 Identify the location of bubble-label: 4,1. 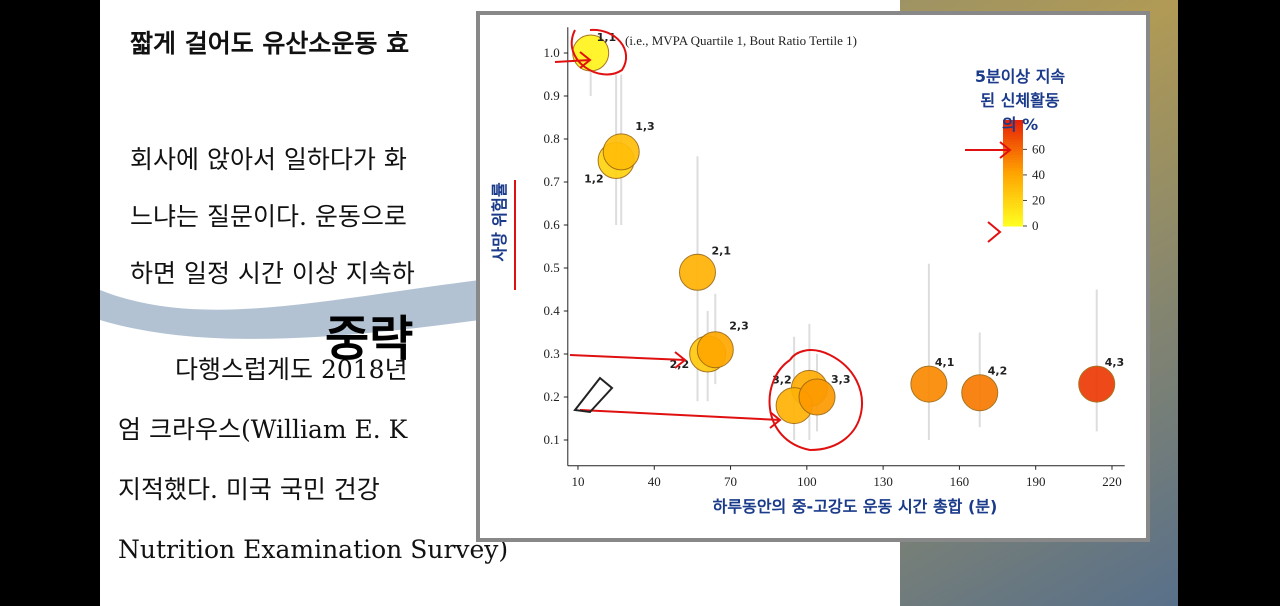
(945, 362).